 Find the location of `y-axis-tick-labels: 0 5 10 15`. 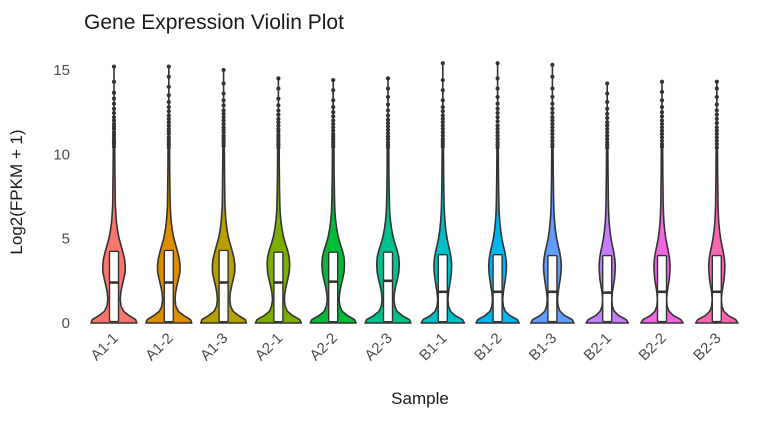

y-axis-tick-labels: 0 5 10 15 is located at coordinates (61, 197).